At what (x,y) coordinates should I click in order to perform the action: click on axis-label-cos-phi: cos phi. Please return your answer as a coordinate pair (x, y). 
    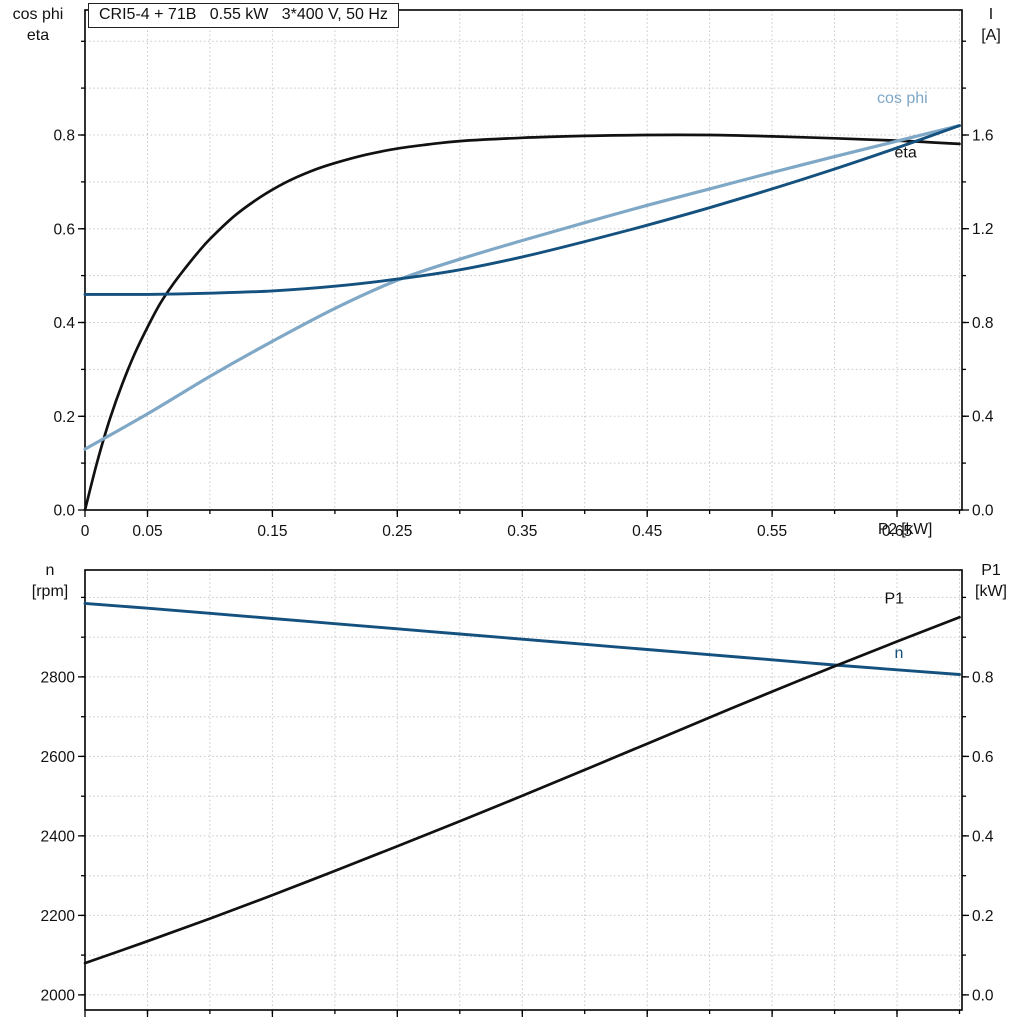
    Looking at the image, I should click on (38, 14).